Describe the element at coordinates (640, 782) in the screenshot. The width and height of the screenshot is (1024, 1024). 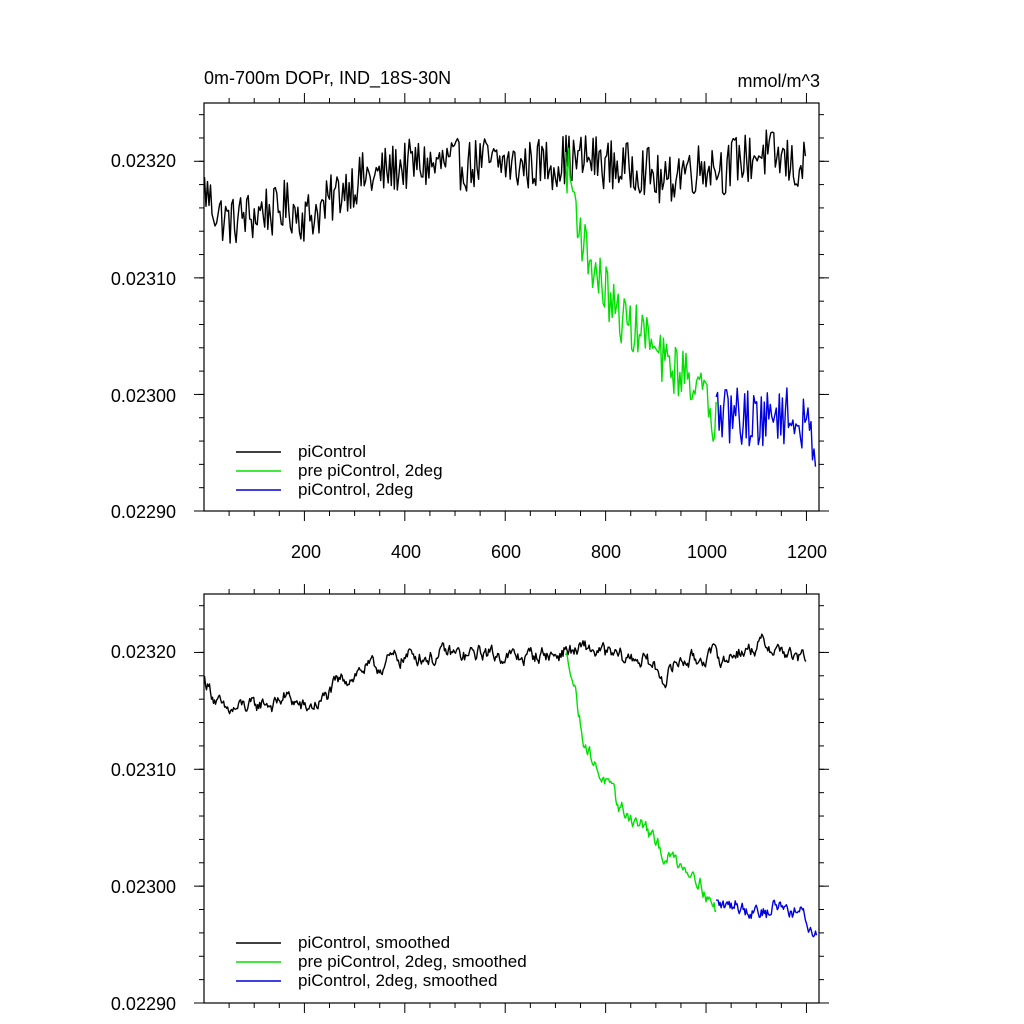
I see `series-line-pre-picontrol-2deg-smoothed` at that location.